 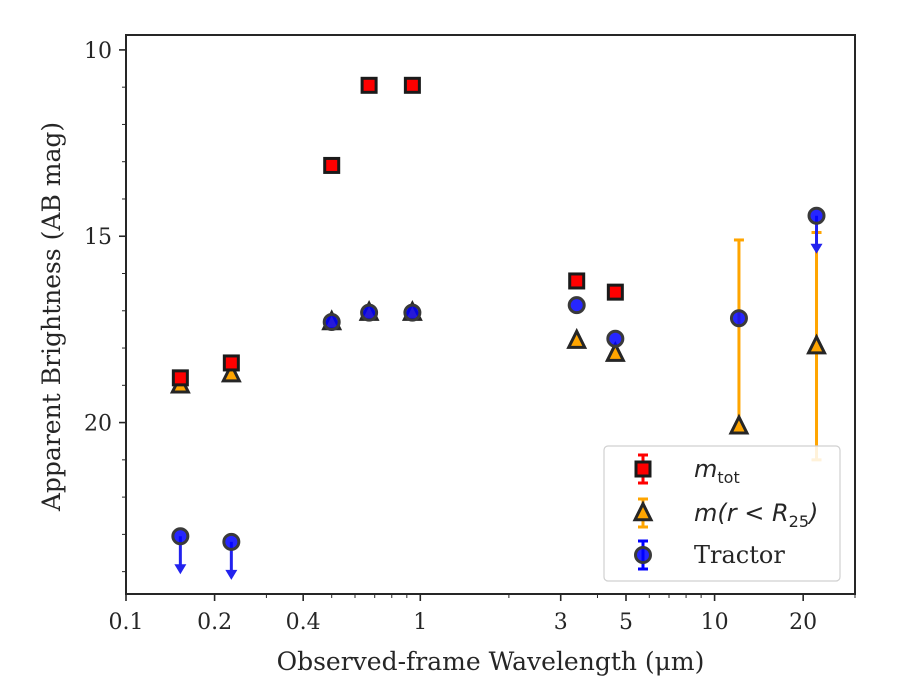 I want to click on y-axis-label: Apparent Brightness (AB mag), so click(x=51, y=317).